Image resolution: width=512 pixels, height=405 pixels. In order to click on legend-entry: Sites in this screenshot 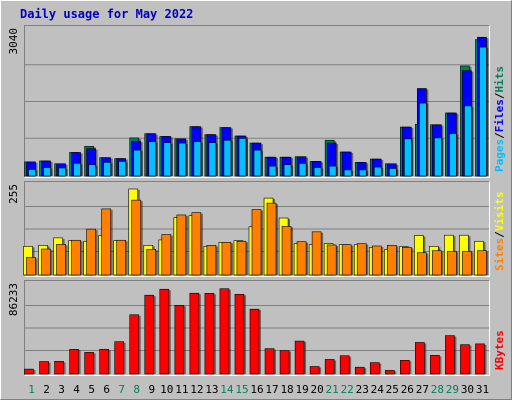, I will do `click(499, 254)`.